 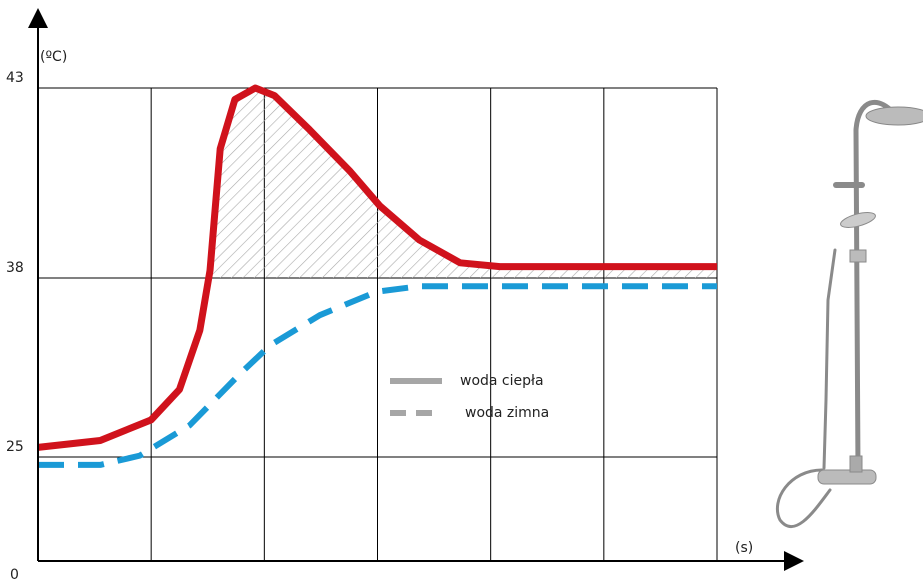 I want to click on legend-label: woda zimna, so click(x=507, y=413).